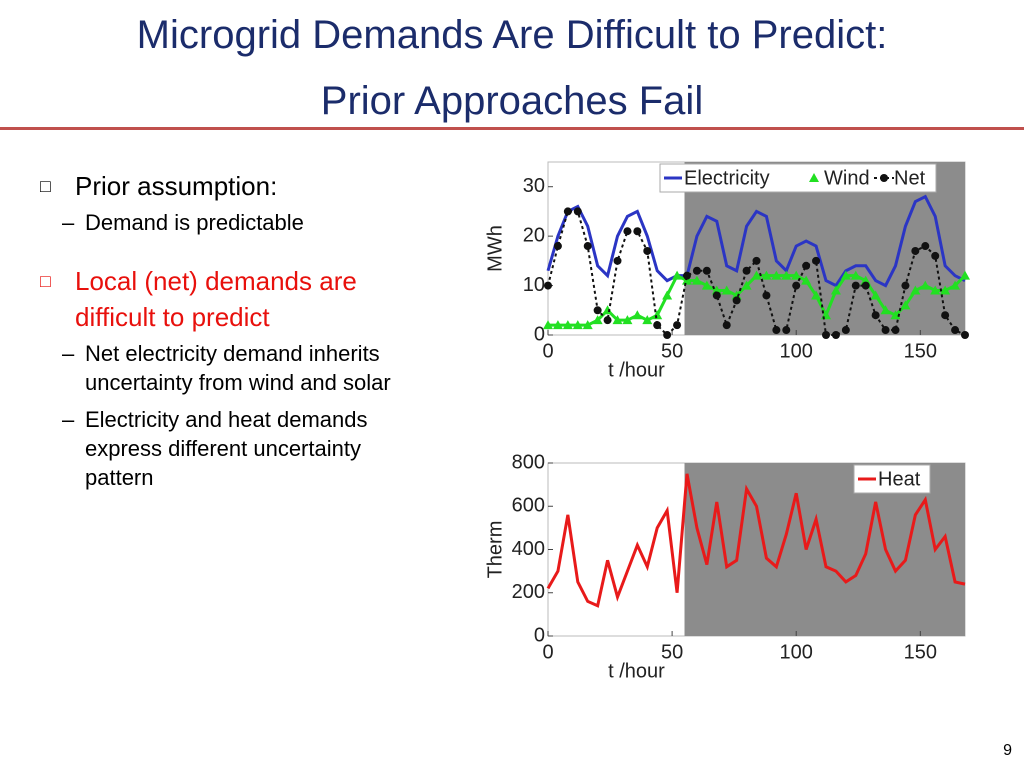 The image size is (1024, 768). Describe the element at coordinates (756, 540) in the screenshot. I see `series-line` at that location.